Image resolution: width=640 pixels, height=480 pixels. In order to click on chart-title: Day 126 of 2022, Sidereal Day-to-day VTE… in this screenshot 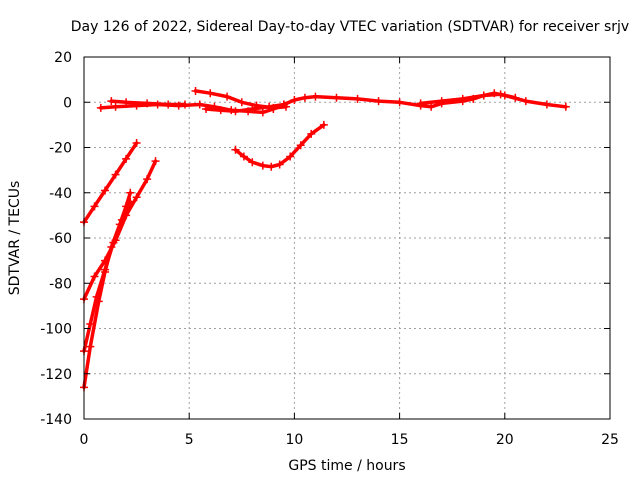, I will do `click(350, 27)`.